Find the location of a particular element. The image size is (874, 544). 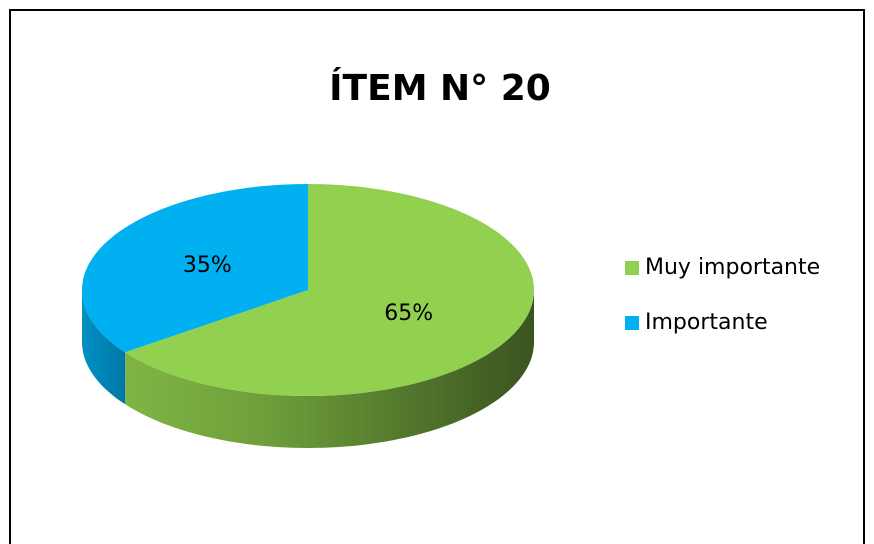

pie-slice is located at coordinates (195, 268).